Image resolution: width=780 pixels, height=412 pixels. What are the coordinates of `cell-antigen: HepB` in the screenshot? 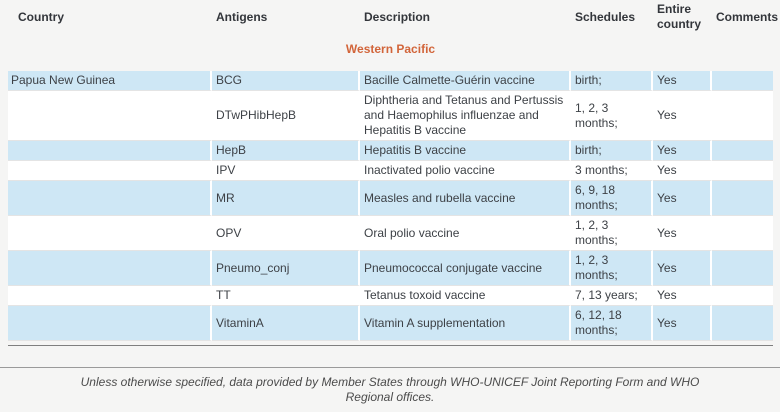 It's located at (286, 151).